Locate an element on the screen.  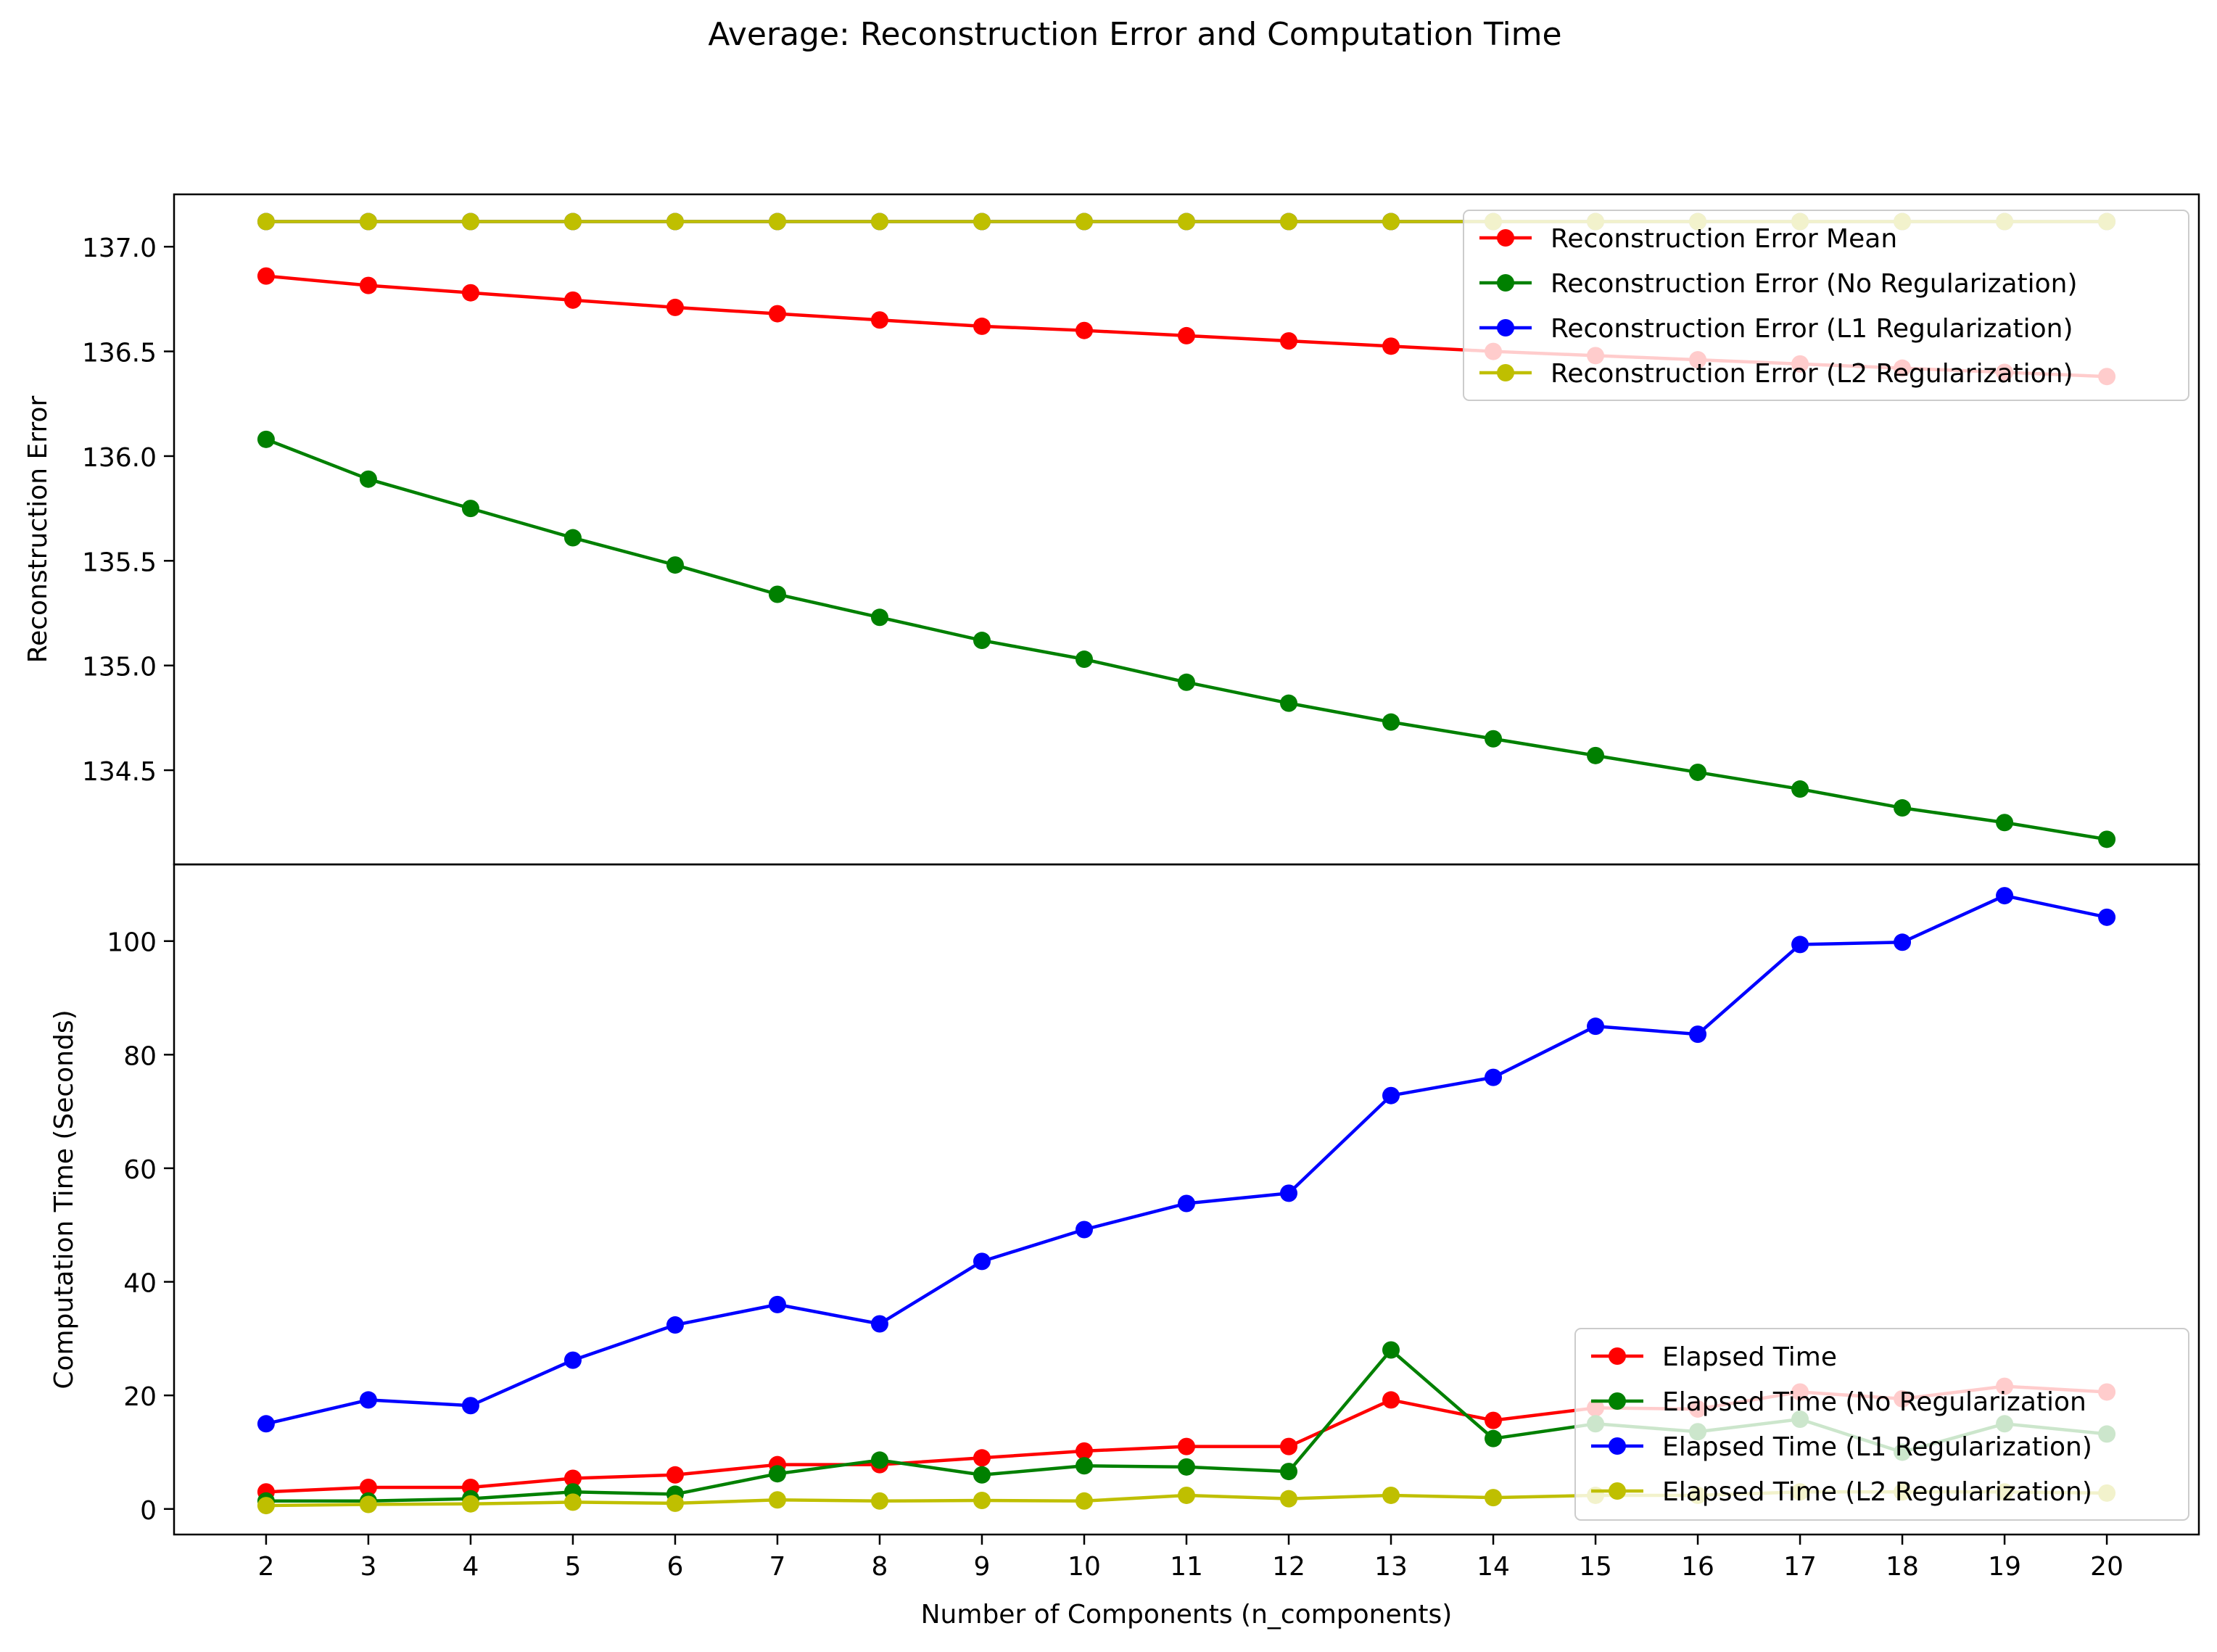
y-tick-label: 40 is located at coordinates (140, 1284).